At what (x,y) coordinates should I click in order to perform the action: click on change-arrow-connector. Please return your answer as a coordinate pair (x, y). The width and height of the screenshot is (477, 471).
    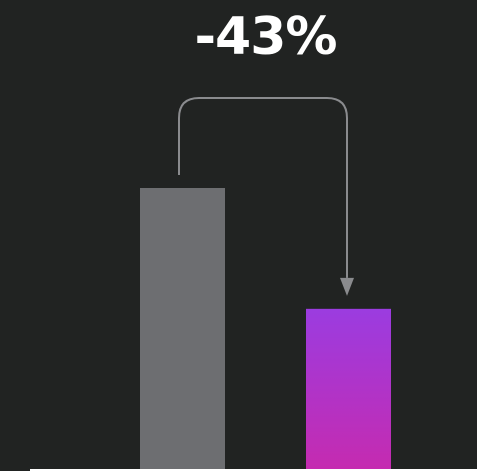
    Looking at the image, I should click on (263, 187).